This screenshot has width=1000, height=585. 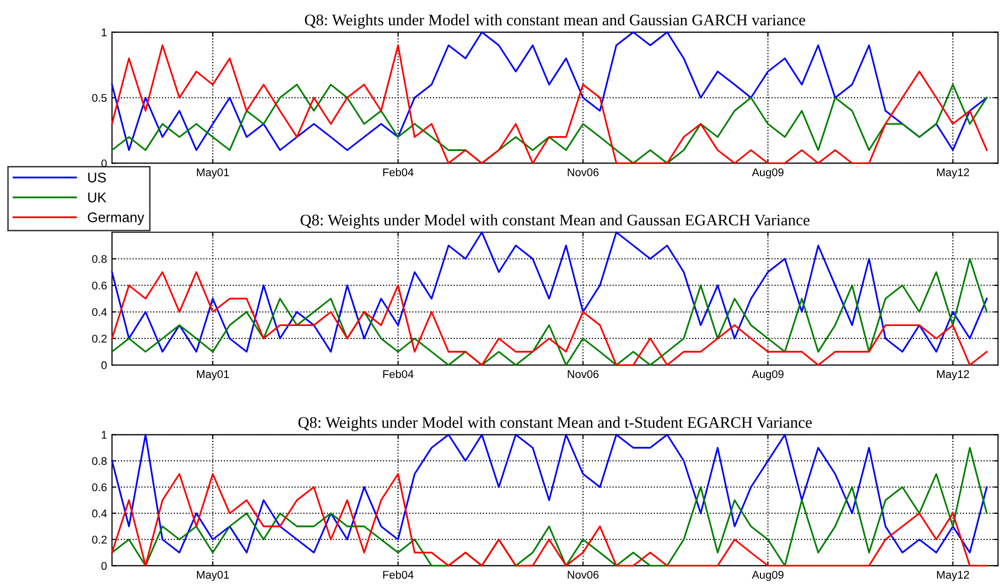 What do you see at coordinates (555, 21) in the screenshot?
I see `chart-title: Q8: Weights under Model with constant mean and Gaussian GARCH variance` at bounding box center [555, 21].